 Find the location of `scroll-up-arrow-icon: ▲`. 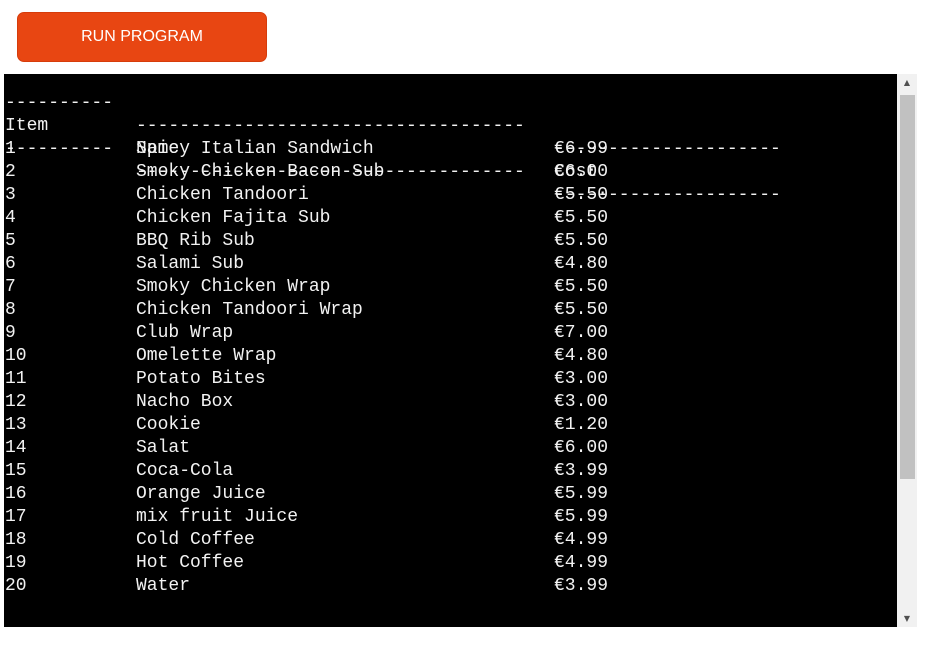

scroll-up-arrow-icon: ▲ is located at coordinates (907, 82).